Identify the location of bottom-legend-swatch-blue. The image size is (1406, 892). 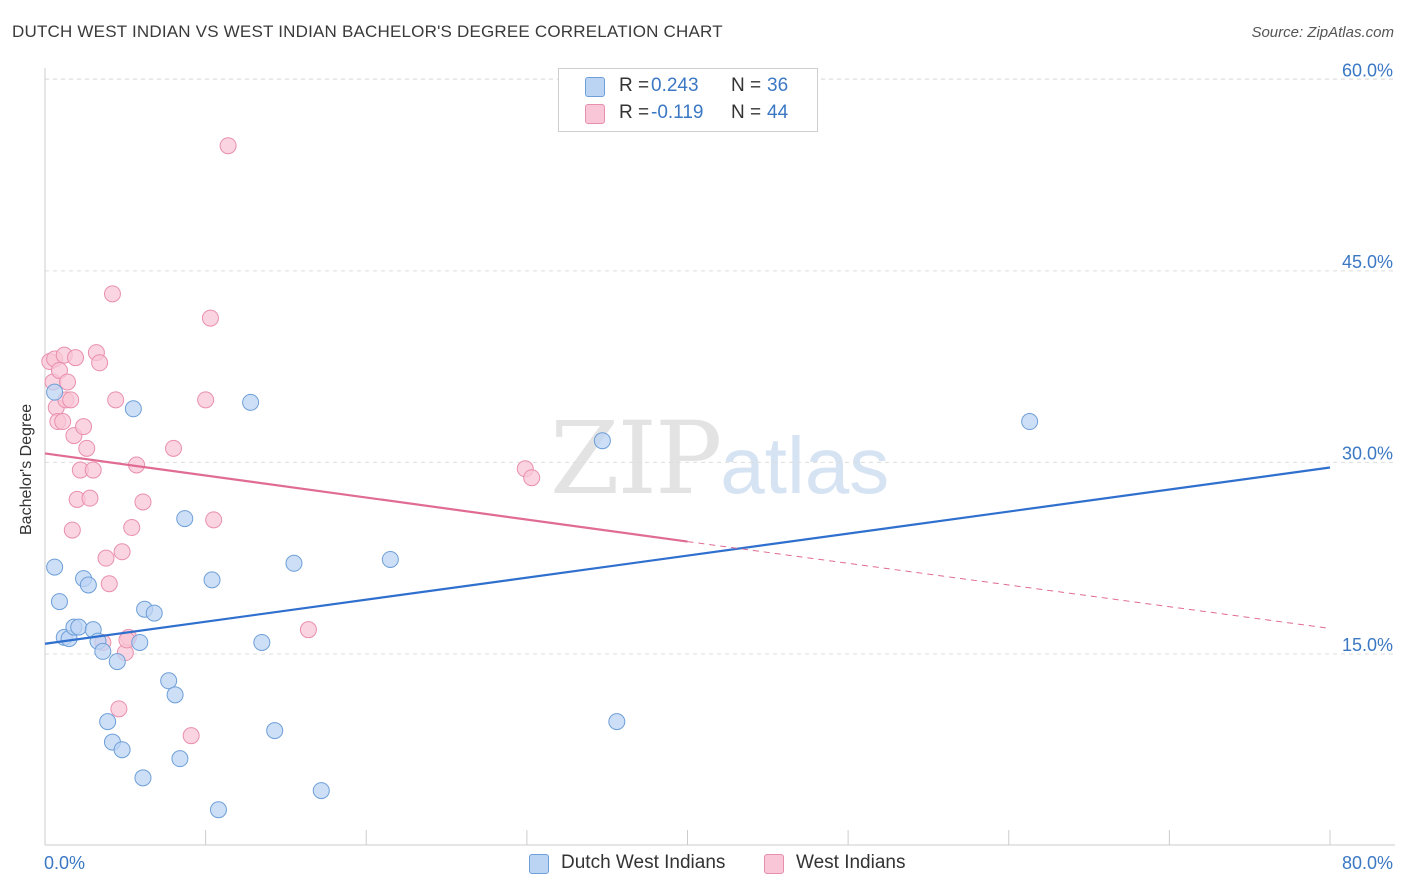
(539, 864).